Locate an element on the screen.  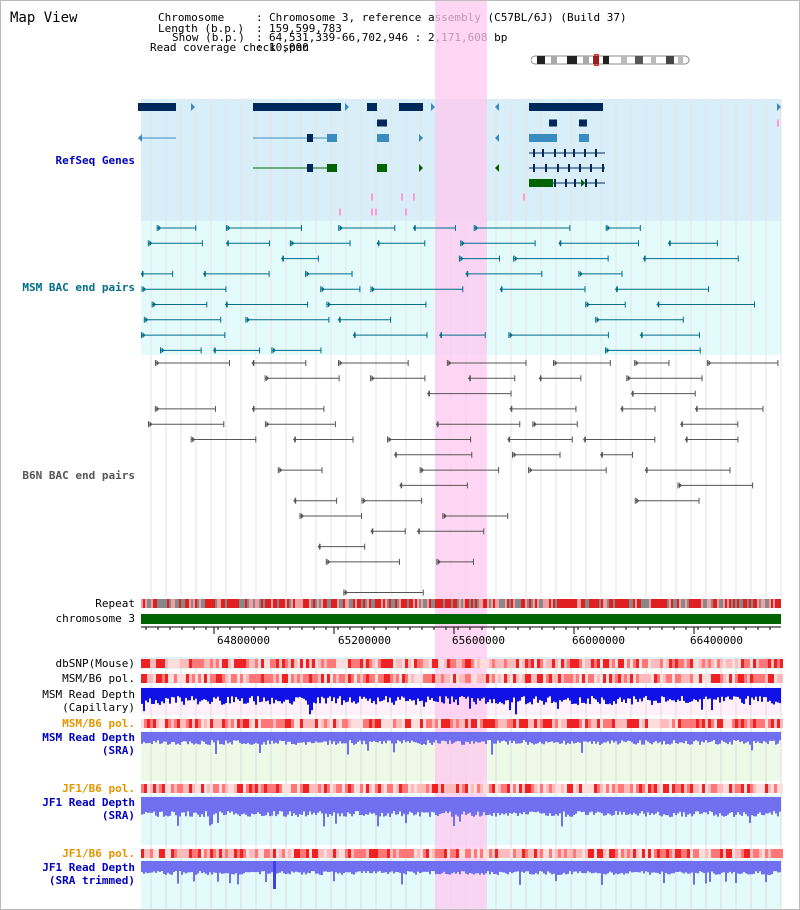
msm-bac-pair-arrow is located at coordinates (560, 243).